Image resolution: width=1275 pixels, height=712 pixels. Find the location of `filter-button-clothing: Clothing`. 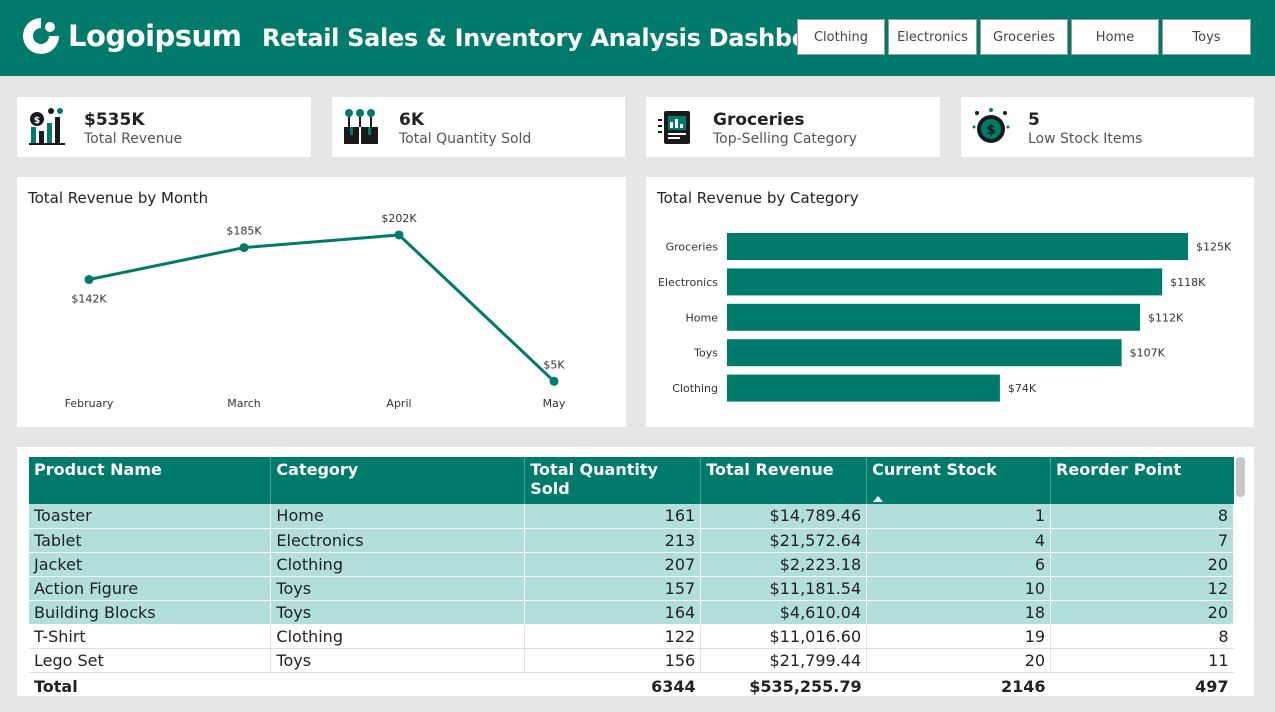

filter-button-clothing: Clothing is located at coordinates (841, 37).